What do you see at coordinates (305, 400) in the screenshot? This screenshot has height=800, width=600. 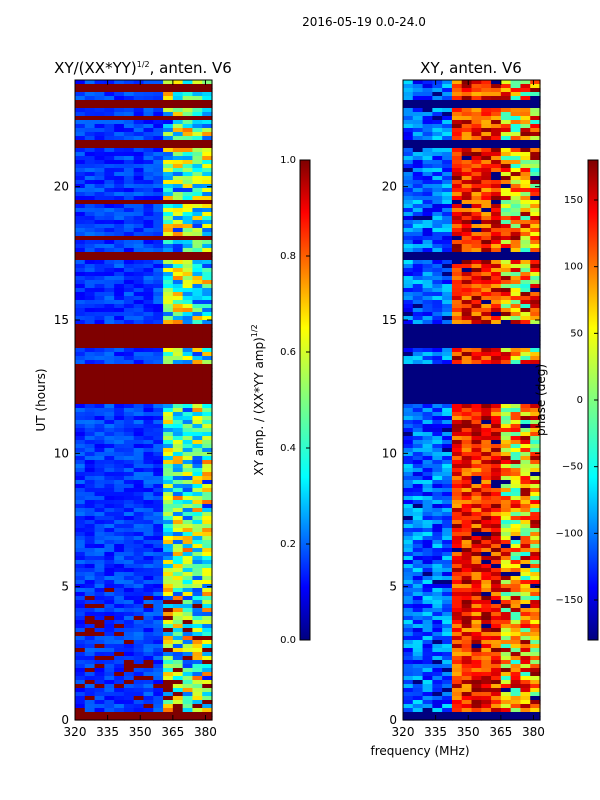 I see `amplitude-colorbar-gradient` at bounding box center [305, 400].